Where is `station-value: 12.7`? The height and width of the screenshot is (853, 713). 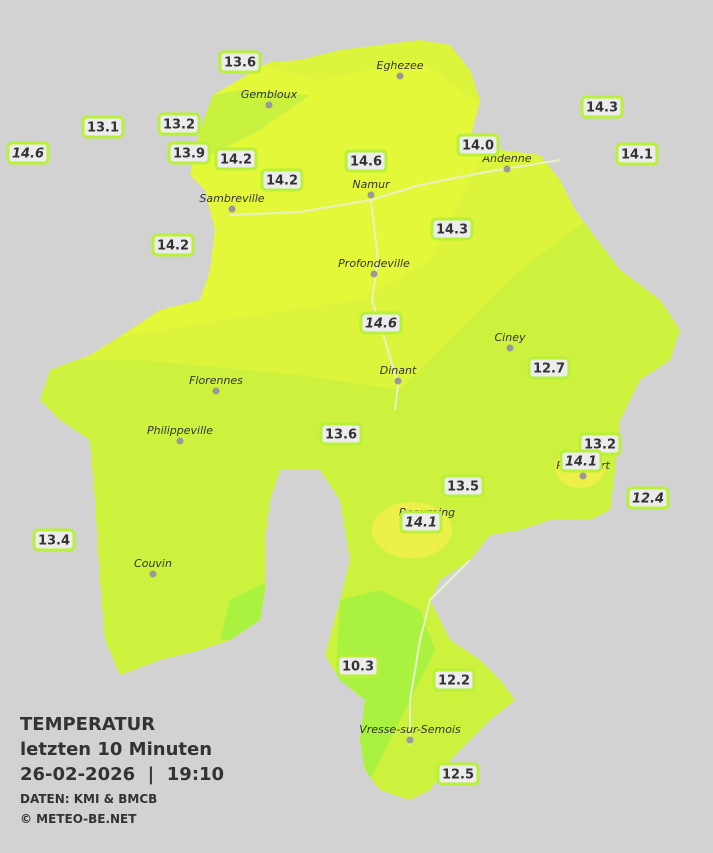 station-value: 12.7 is located at coordinates (549, 369).